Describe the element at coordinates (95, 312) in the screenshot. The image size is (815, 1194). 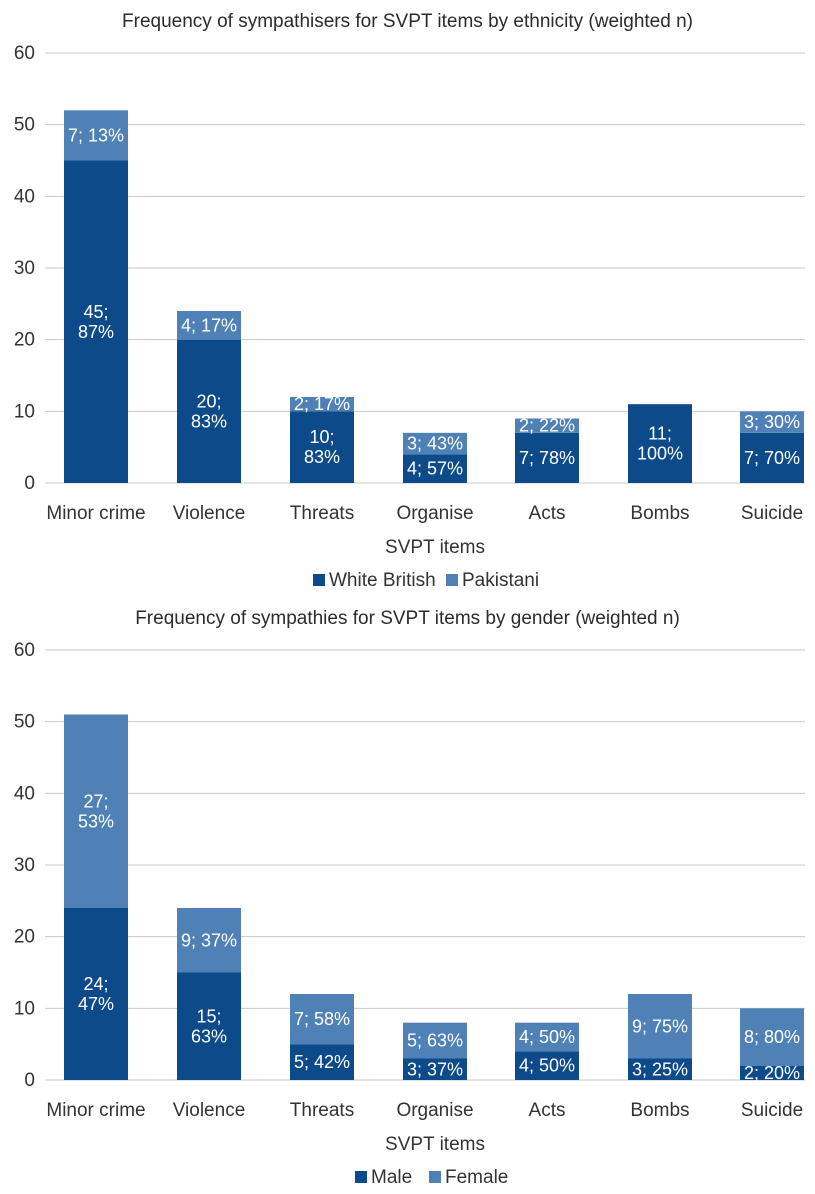
I see `data-label: 45;` at that location.